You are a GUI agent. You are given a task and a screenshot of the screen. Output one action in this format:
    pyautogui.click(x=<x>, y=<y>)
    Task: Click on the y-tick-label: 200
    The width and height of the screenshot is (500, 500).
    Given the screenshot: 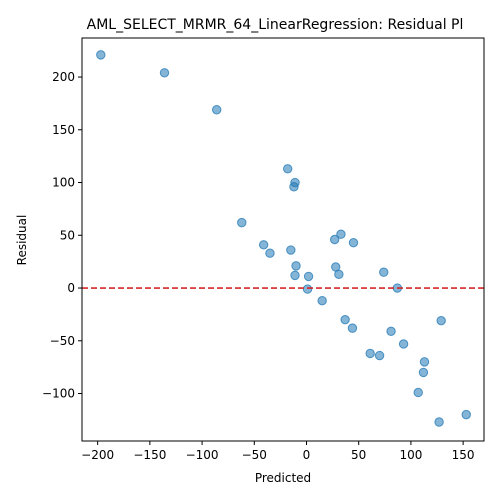 What is the action you would take?
    pyautogui.click(x=63, y=77)
    